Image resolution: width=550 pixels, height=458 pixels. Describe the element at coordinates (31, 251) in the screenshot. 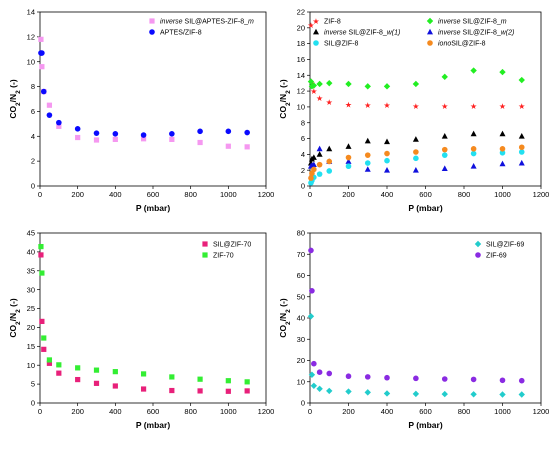

I see `y-tick-label: 40` at that location.